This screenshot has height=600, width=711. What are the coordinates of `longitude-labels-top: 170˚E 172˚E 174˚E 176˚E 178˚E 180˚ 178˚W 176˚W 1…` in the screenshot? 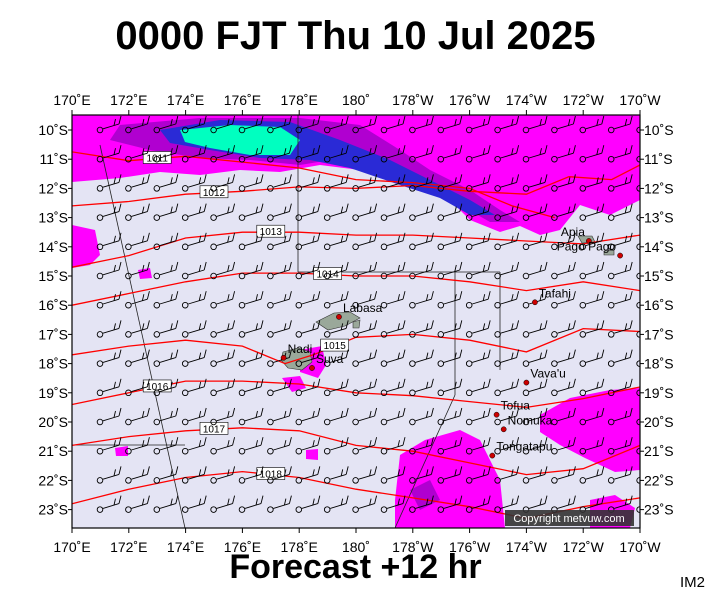 It's located at (357, 100).